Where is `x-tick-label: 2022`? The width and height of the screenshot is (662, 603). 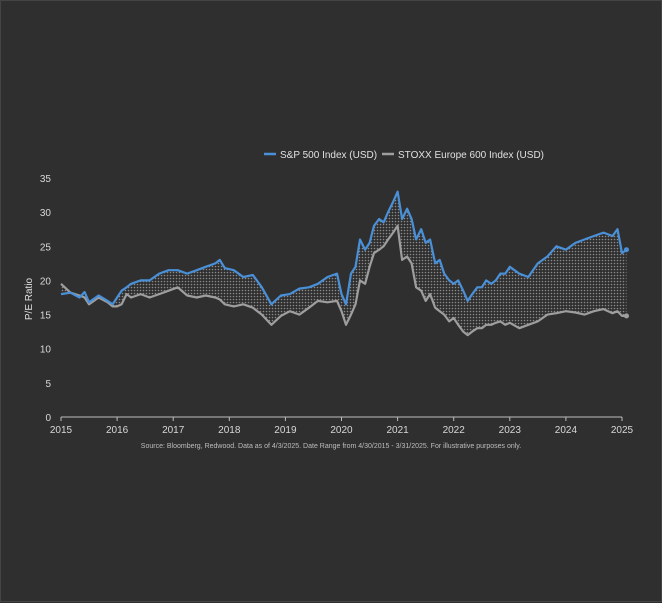
x-tick-label: 2022 is located at coordinates (454, 430).